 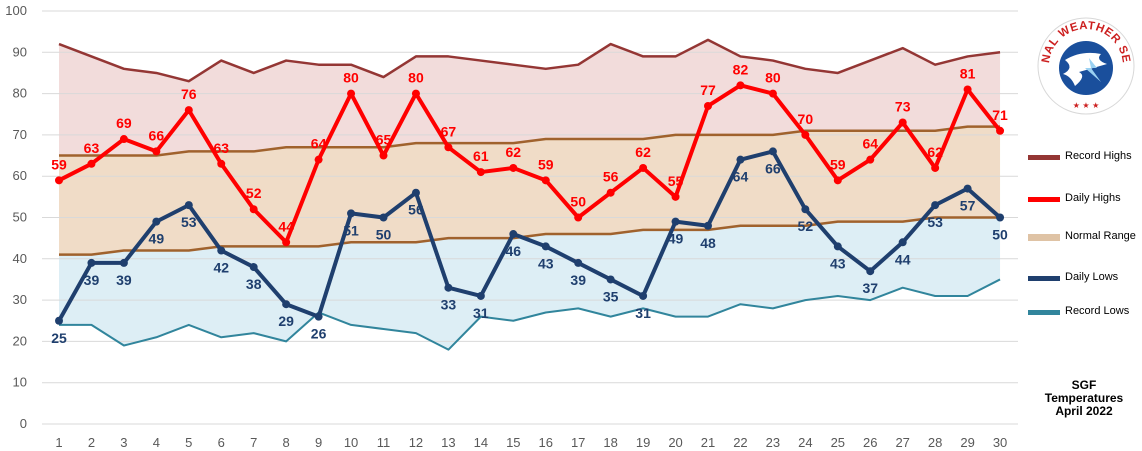 What do you see at coordinates (1093, 198) in the screenshot?
I see `legend-label: Daily Highs` at bounding box center [1093, 198].